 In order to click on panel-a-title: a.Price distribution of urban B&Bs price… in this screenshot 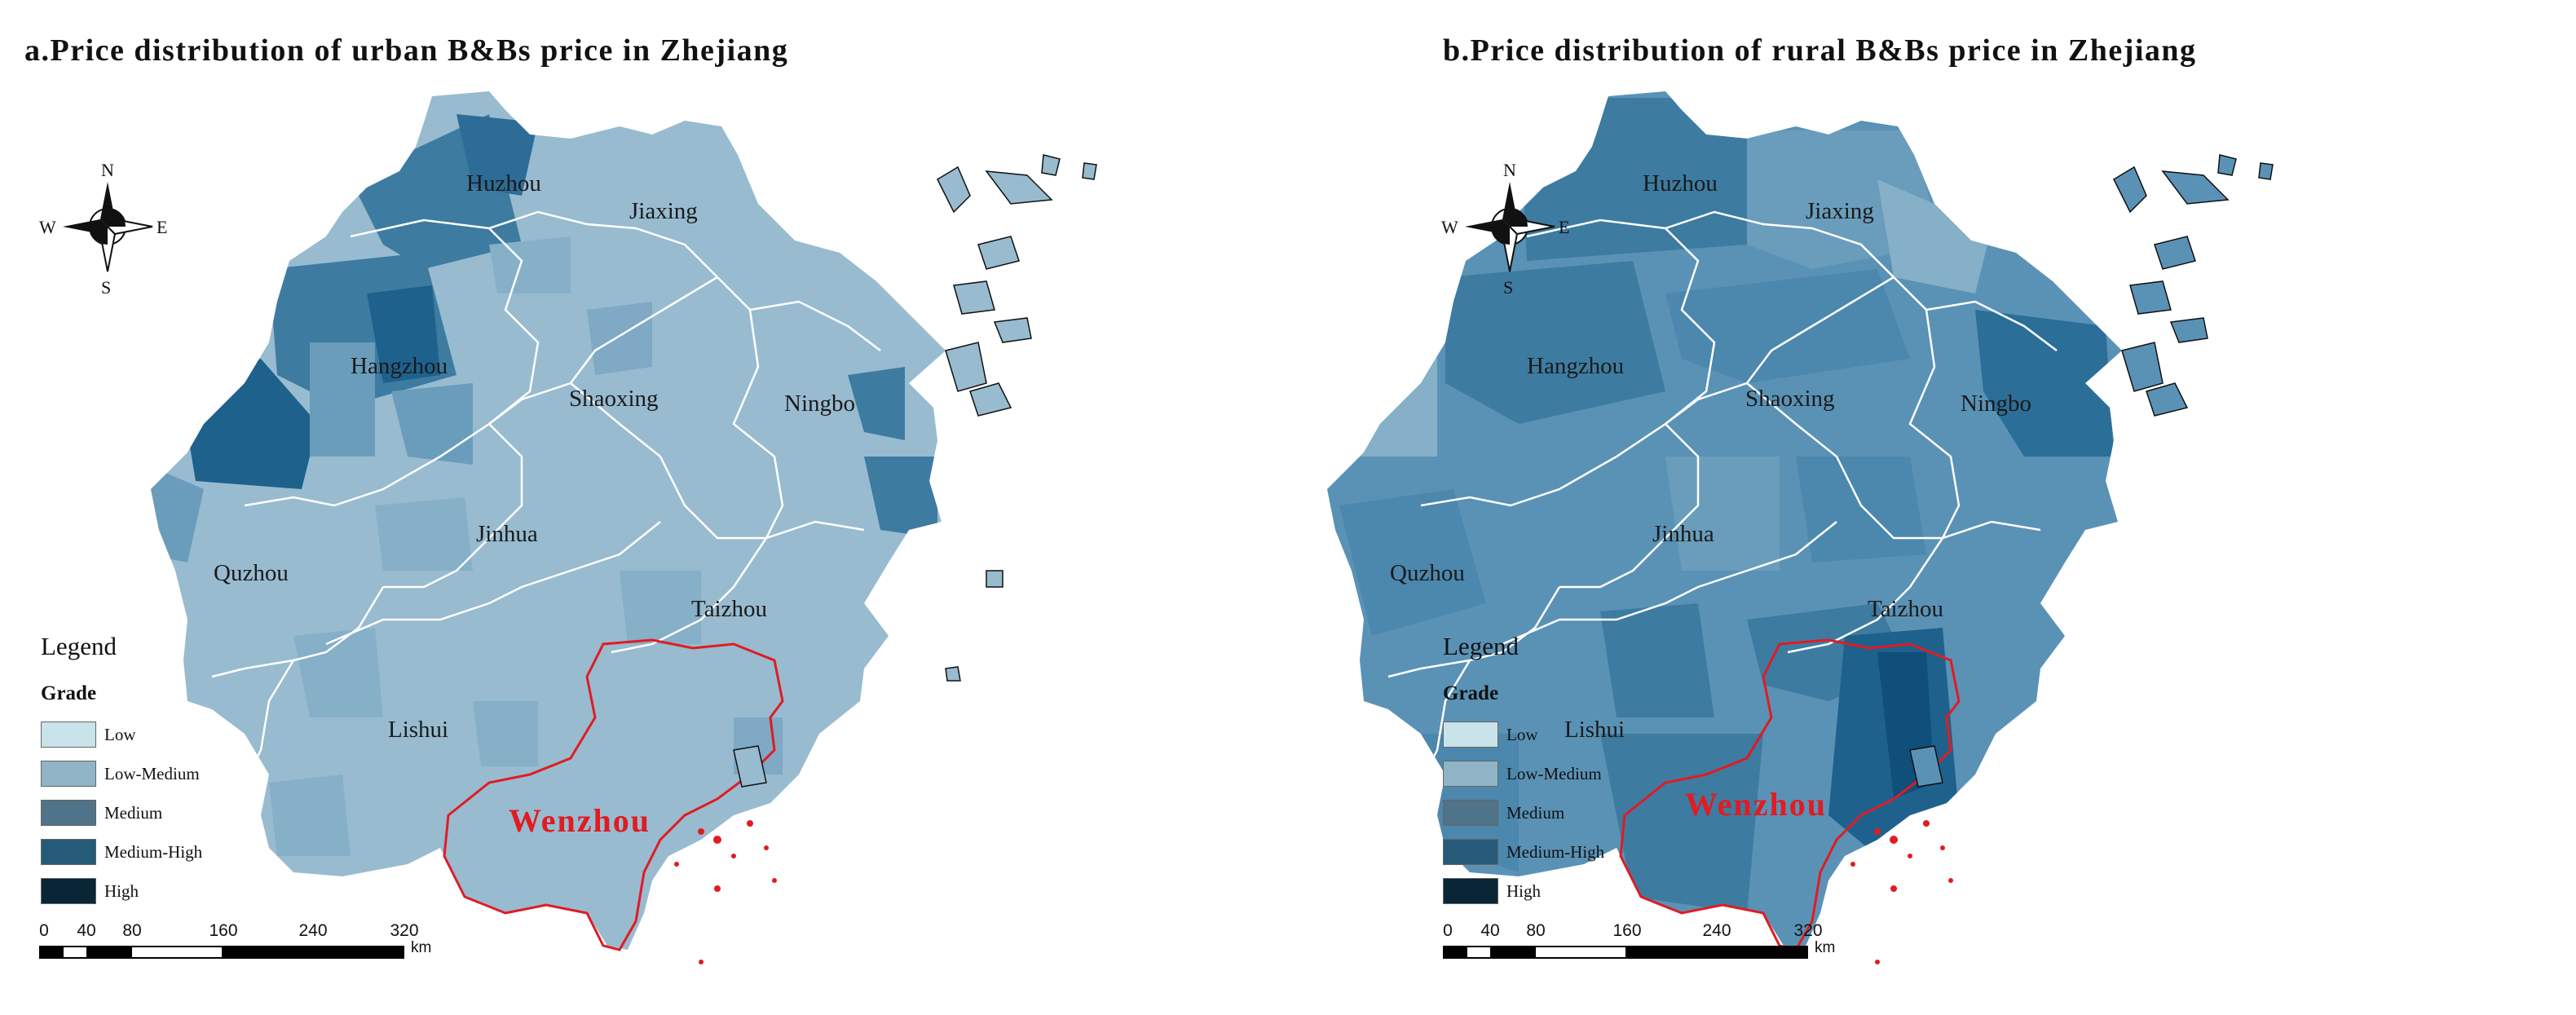, I will do `click(406, 50)`.